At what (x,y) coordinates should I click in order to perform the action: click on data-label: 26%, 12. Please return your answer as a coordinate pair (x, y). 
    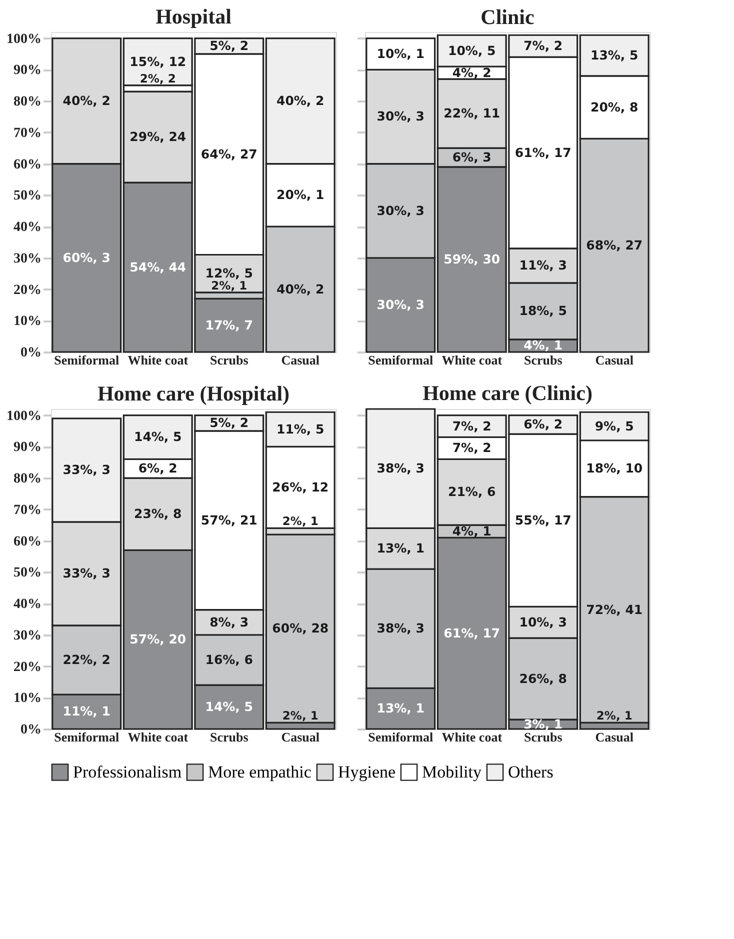
    Looking at the image, I should click on (300, 486).